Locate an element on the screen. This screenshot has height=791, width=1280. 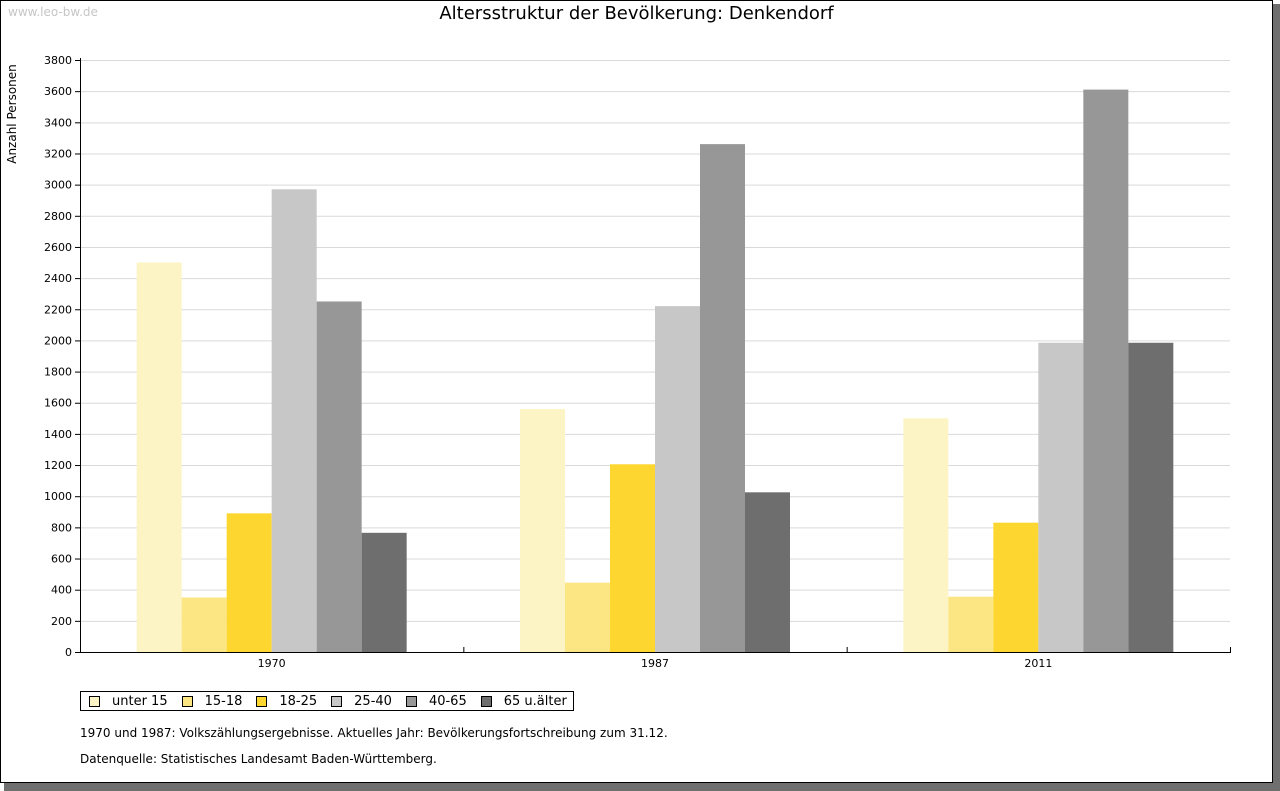
y-tick-label: 400 is located at coordinates (61, 590).